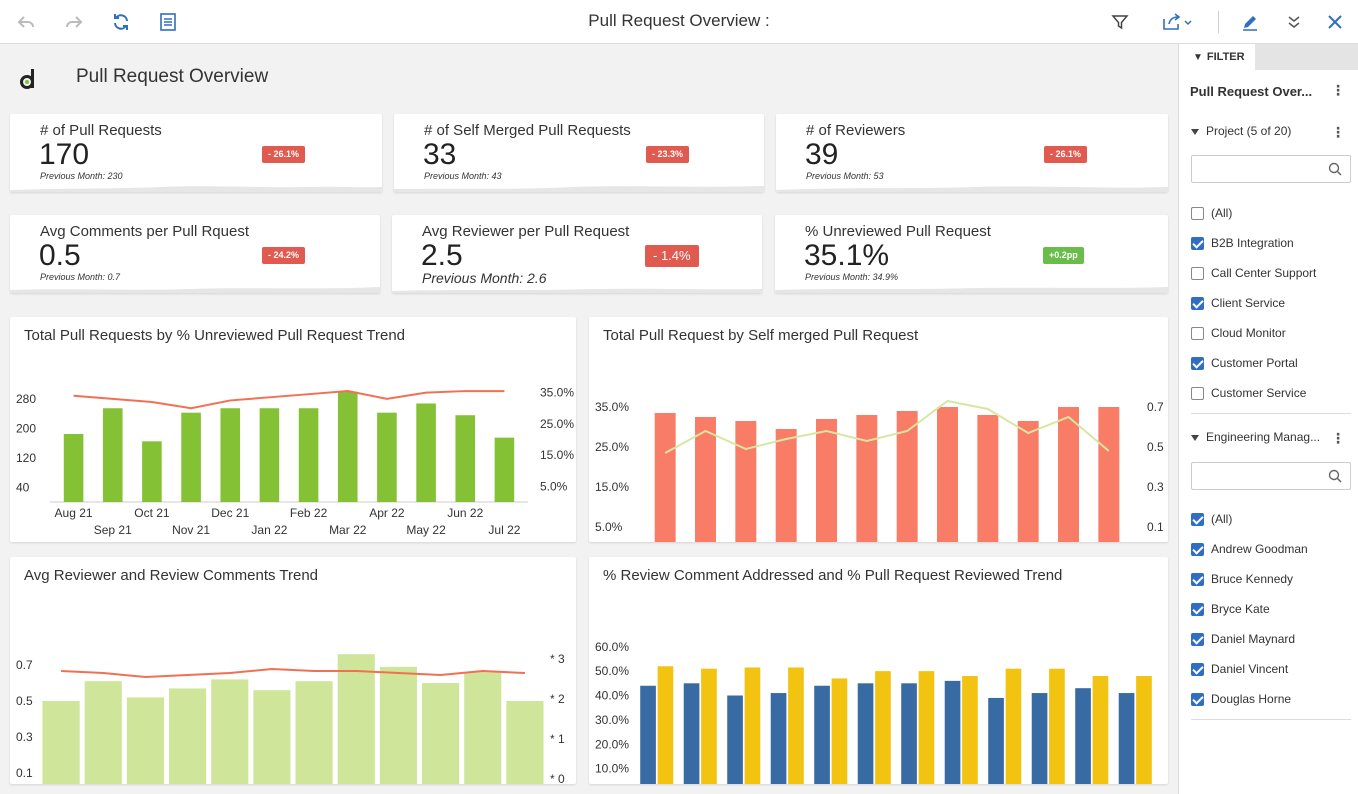 This screenshot has height=794, width=1358. Describe the element at coordinates (1241, 131) in the screenshot. I see `filter-group-project: Project (5 of 20)` at that location.